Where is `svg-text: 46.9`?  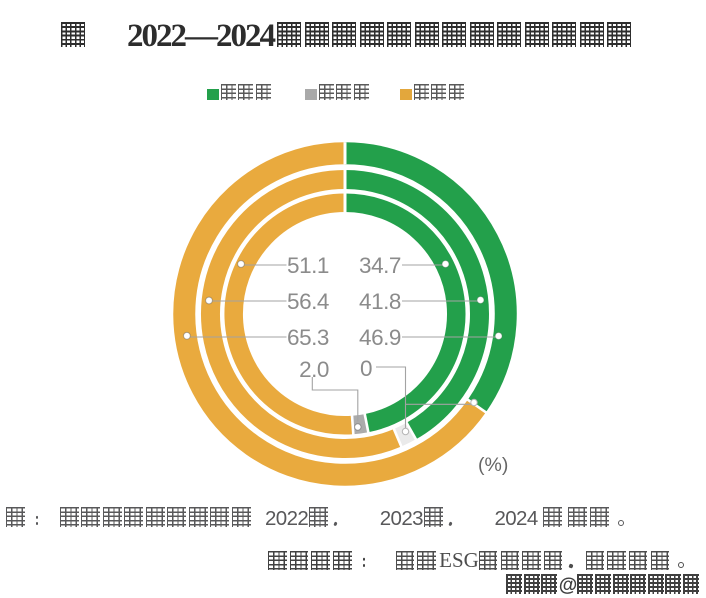
svg-text: 46.9 is located at coordinates (380, 337).